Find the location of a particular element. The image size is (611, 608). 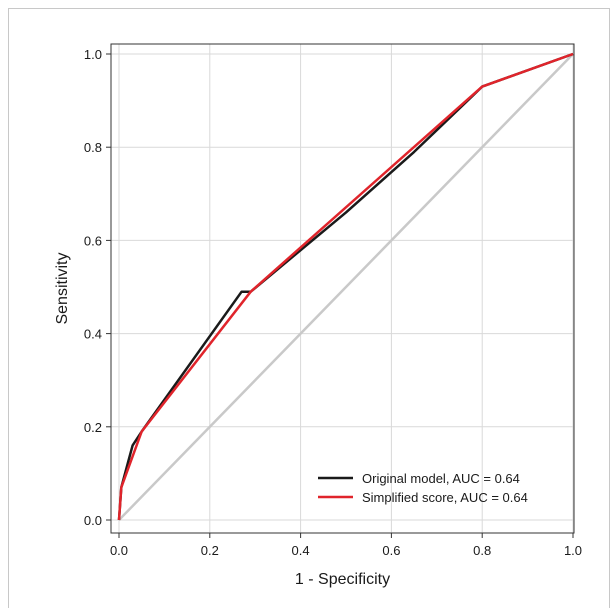

y-axis-title: Sensitivity is located at coordinates (62, 288).